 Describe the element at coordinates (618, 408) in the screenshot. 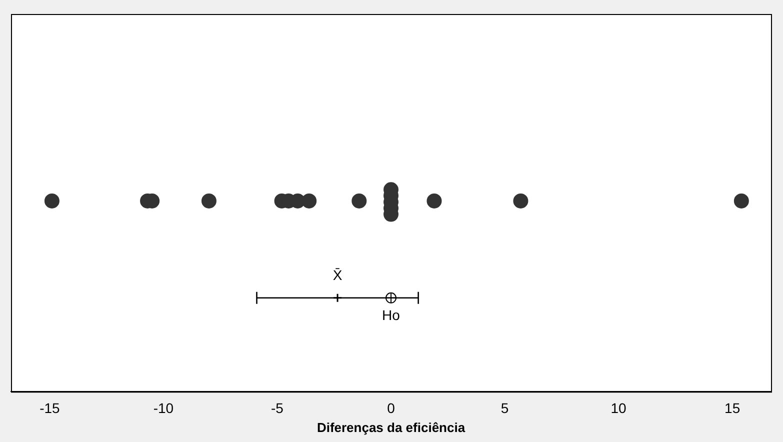

I see `x-tick-label: 10` at that location.